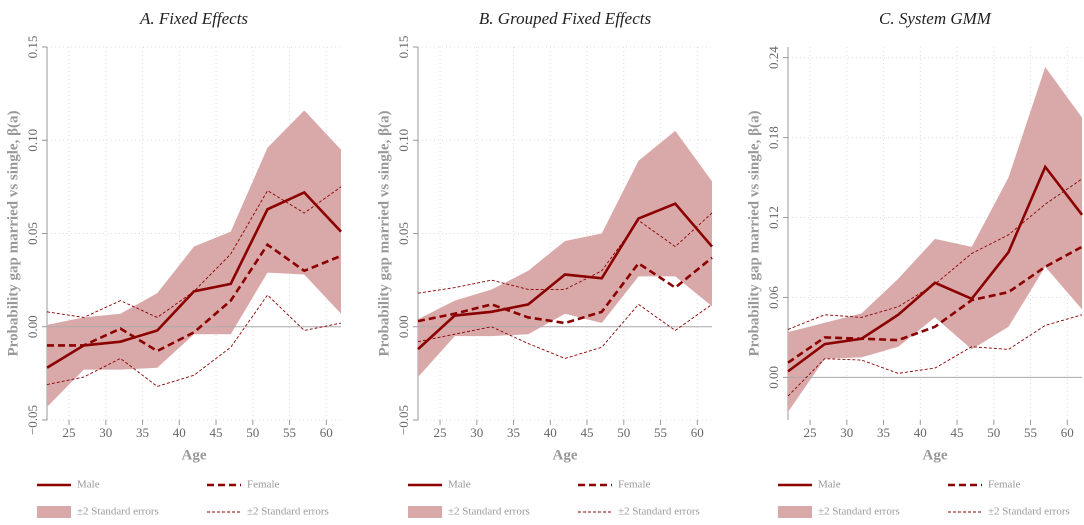 This screenshot has height=525, width=1084. Describe the element at coordinates (773, 217) in the screenshot. I see `y-tick-label: 0.12` at that location.